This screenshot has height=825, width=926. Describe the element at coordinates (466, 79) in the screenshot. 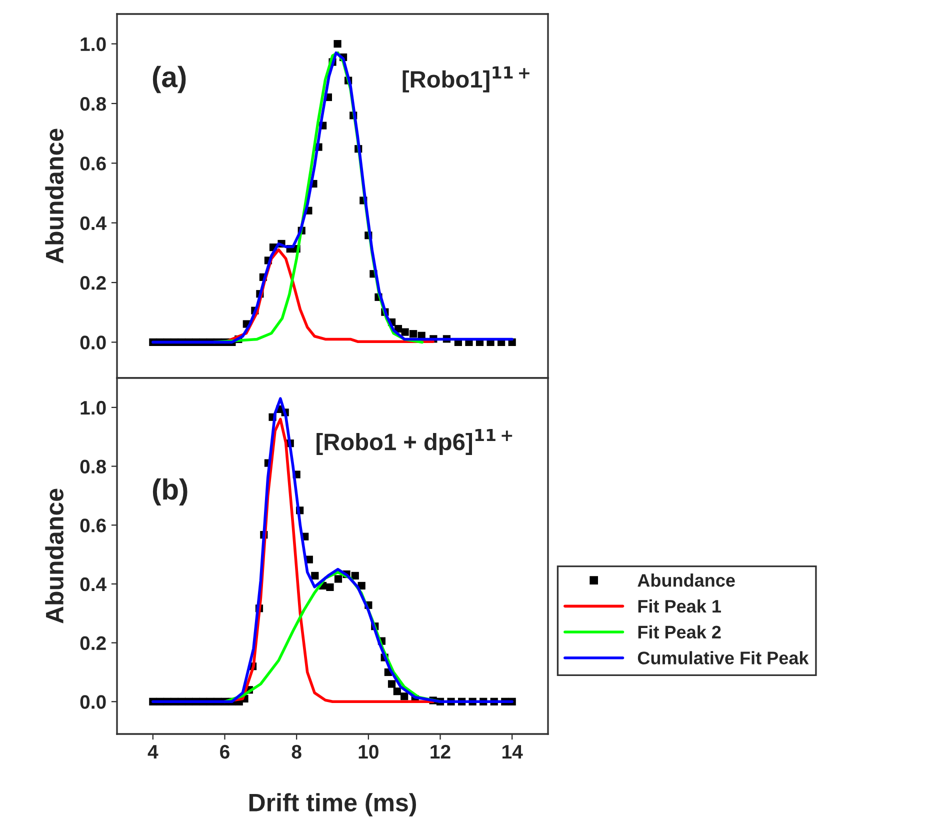

I see `annotation: [Robo1]$^{11+}$` at that location.